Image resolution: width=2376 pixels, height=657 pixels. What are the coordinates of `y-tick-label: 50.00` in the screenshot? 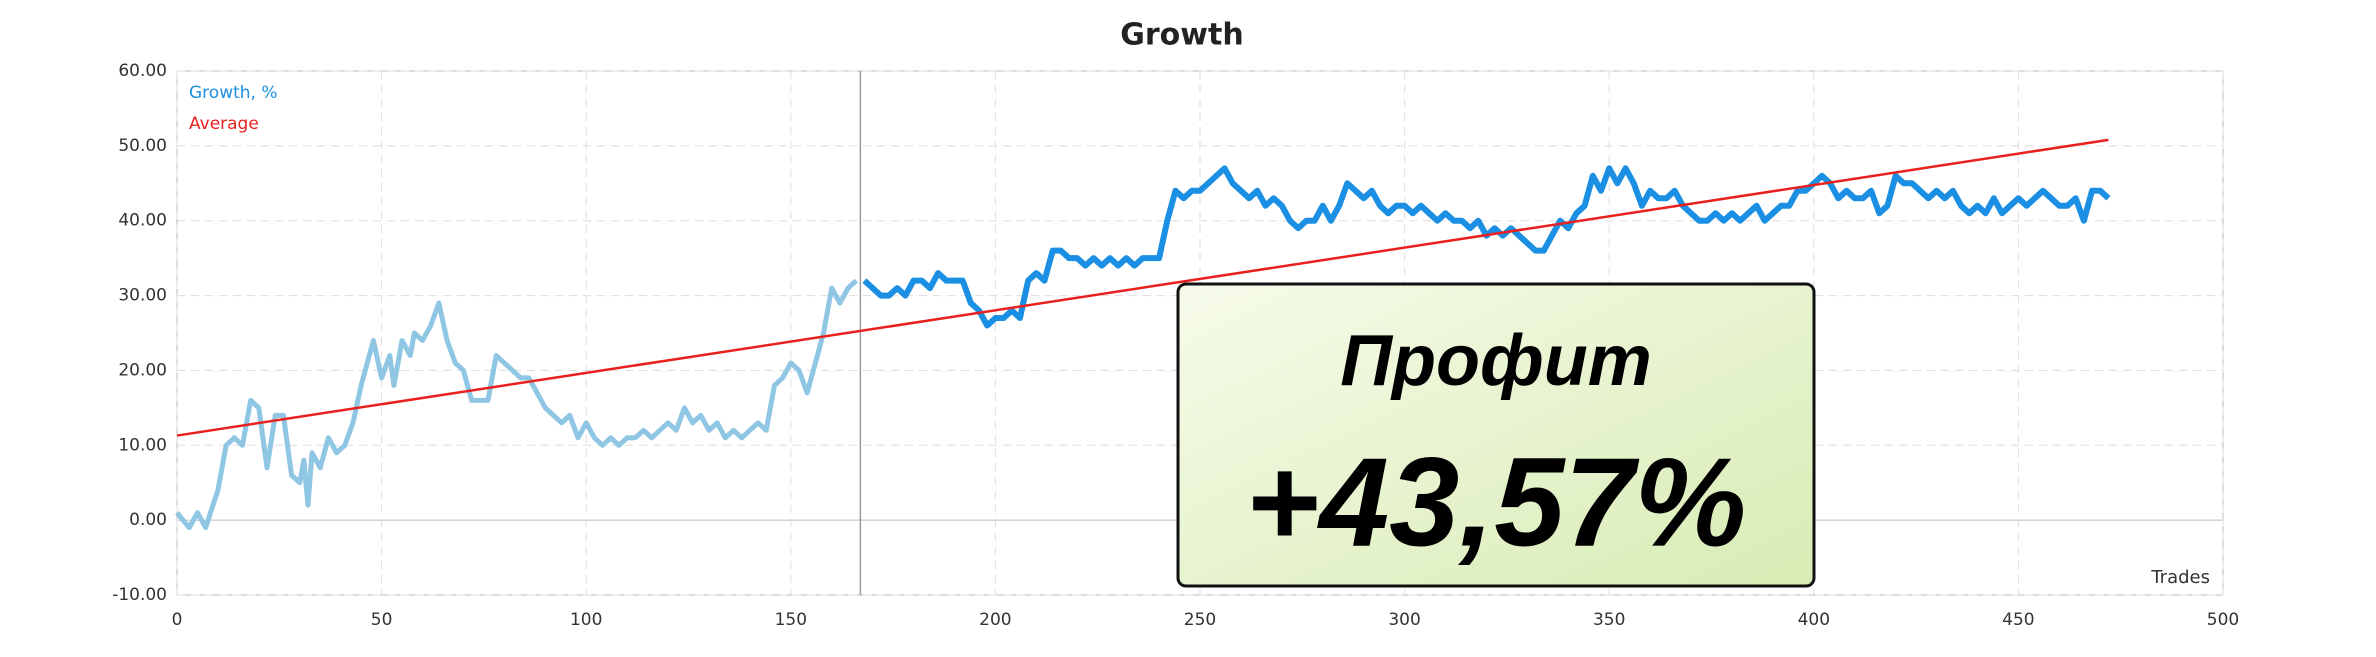 It's located at (142, 146).